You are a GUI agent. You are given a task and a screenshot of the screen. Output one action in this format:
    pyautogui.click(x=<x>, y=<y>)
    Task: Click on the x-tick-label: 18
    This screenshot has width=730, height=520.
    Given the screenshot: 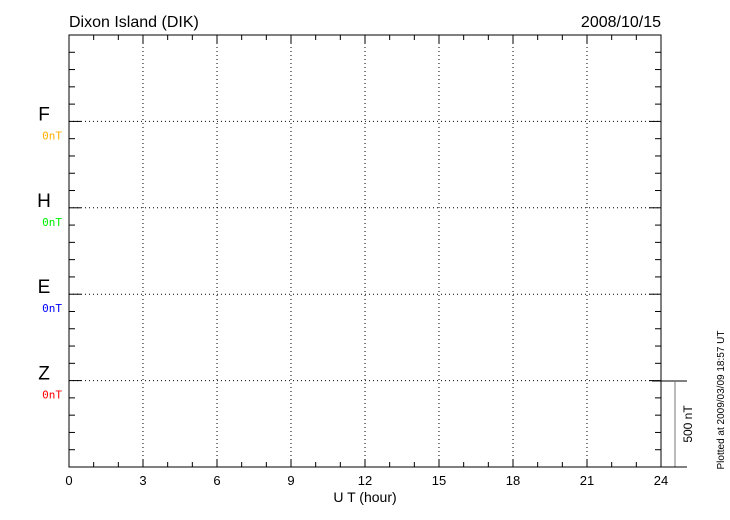 What is the action you would take?
    pyautogui.click(x=513, y=480)
    